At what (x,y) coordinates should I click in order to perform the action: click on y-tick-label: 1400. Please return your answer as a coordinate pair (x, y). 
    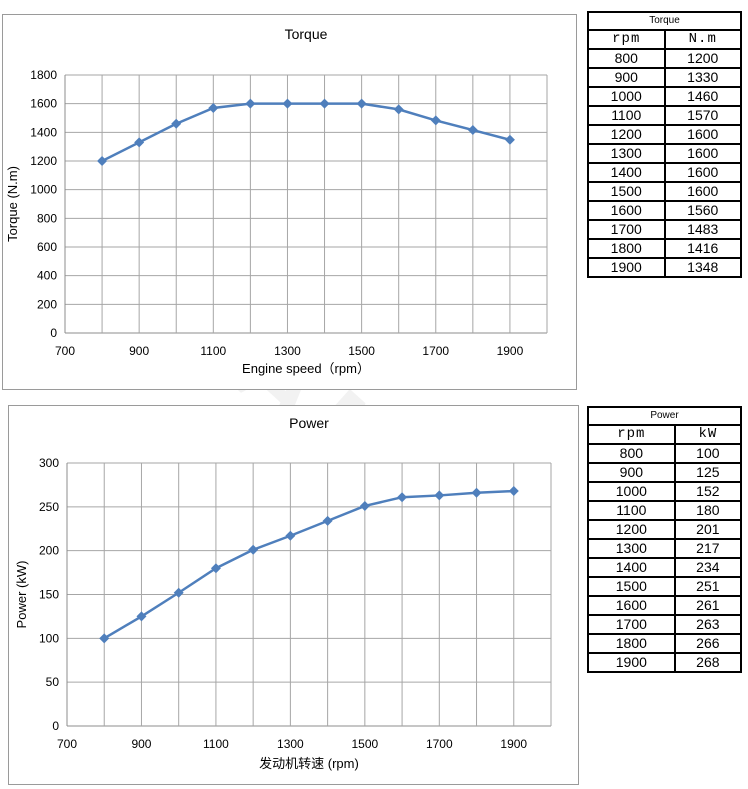
    Looking at the image, I should click on (43, 132).